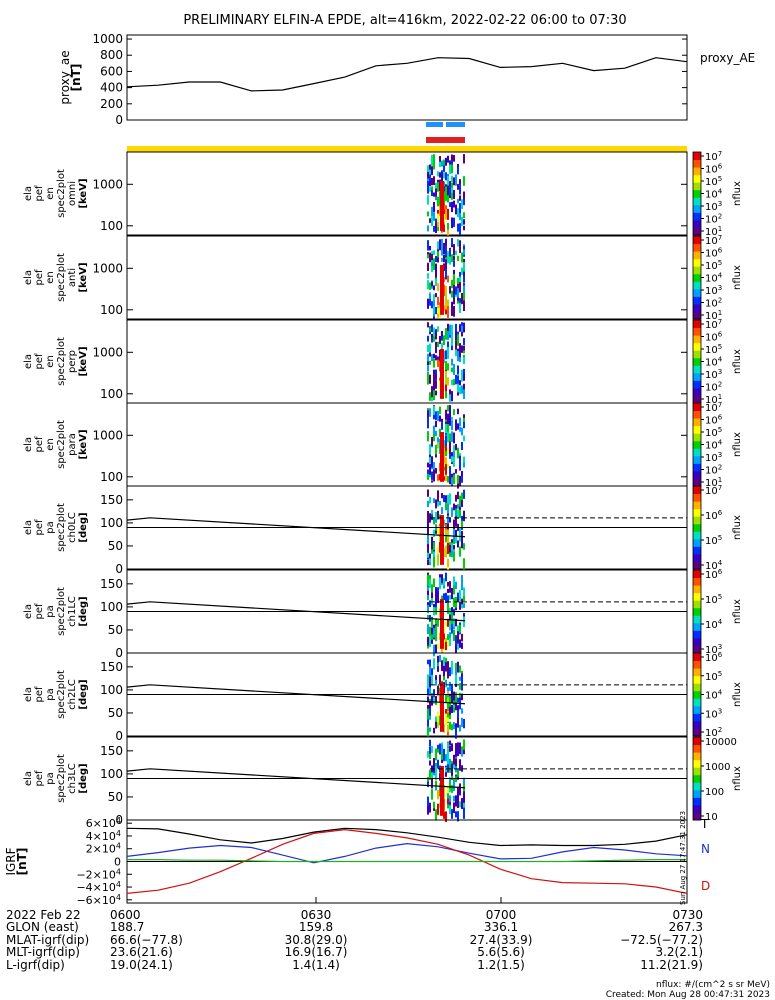 Image resolution: width=775 pixels, height=1000 pixels. Describe the element at coordinates (737, 444) in the screenshot. I see `colorbar-label: nflux` at that location.